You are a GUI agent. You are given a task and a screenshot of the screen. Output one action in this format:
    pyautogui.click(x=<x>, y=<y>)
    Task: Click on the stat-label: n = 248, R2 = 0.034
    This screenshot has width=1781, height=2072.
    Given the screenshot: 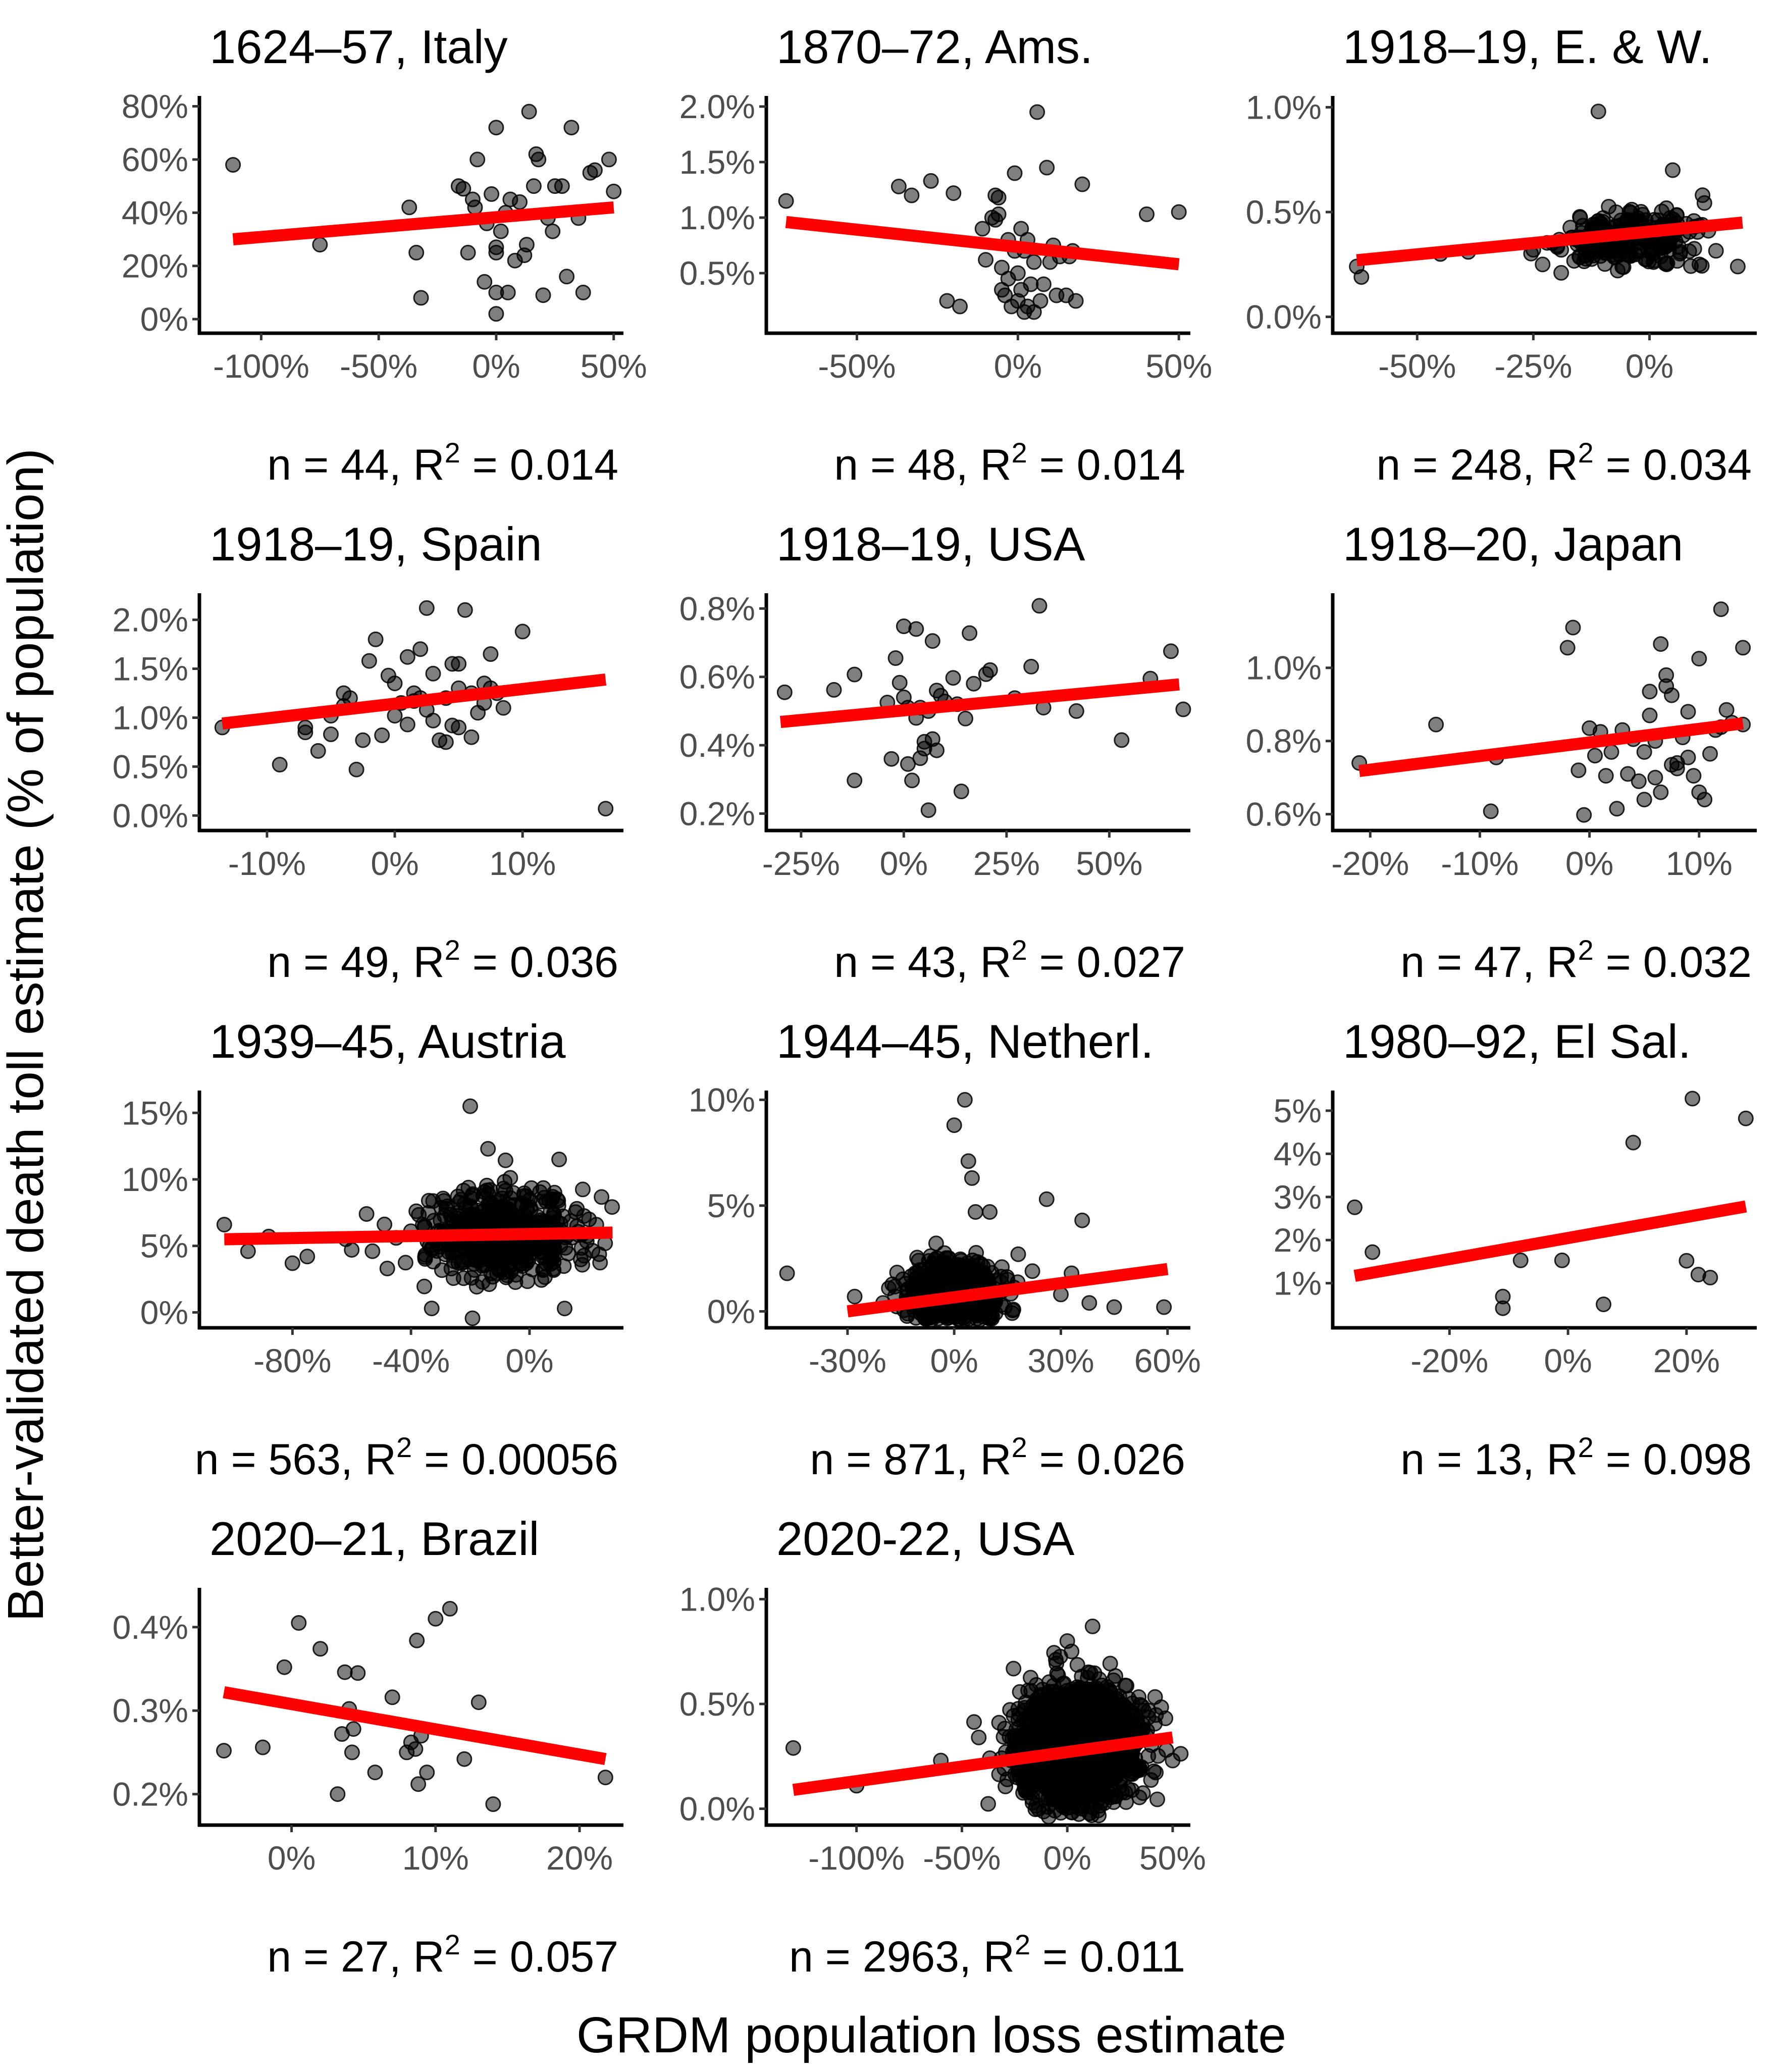 What is the action you would take?
    pyautogui.click(x=1564, y=463)
    